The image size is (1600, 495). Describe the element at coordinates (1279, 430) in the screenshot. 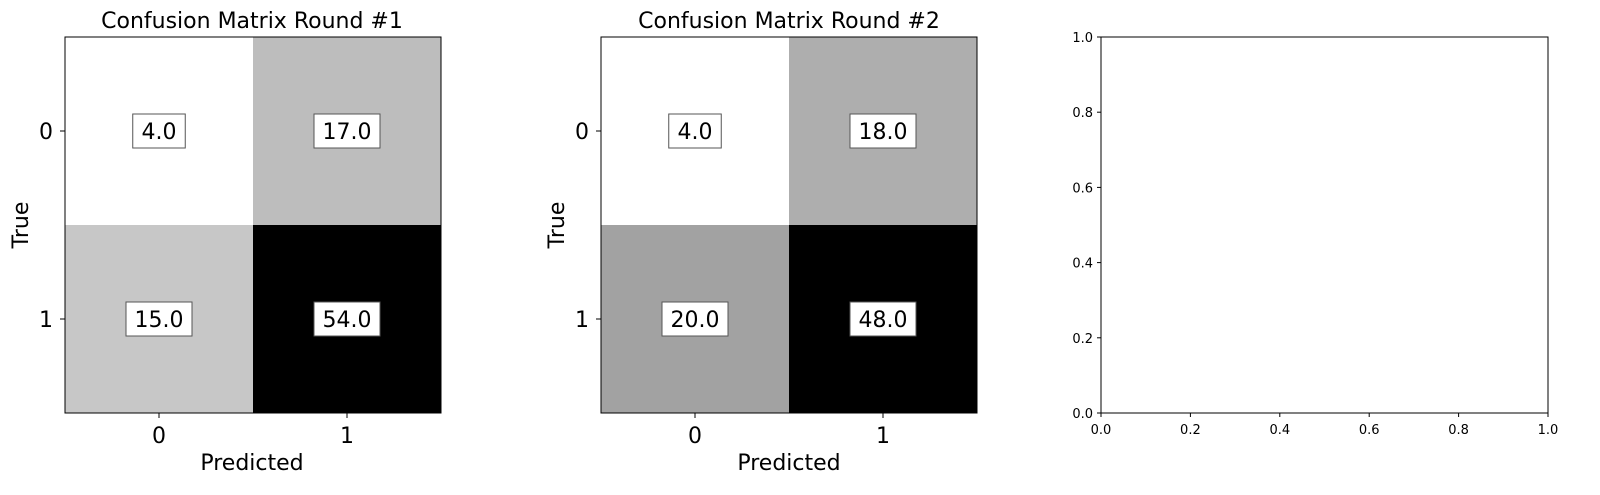

I see `x-tick-label: 0.4` at that location.